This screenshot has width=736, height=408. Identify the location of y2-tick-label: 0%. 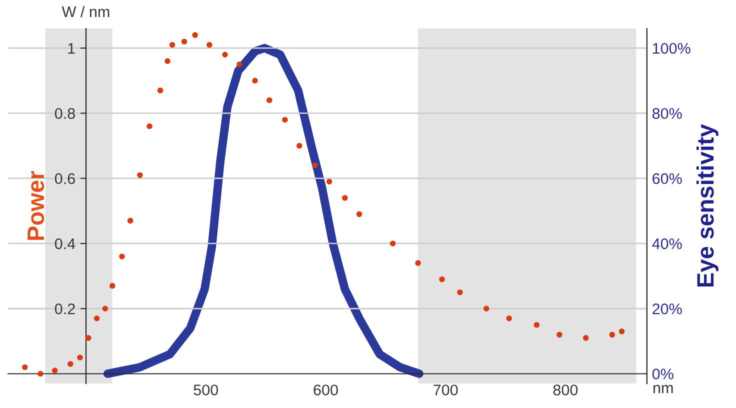
(663, 374).